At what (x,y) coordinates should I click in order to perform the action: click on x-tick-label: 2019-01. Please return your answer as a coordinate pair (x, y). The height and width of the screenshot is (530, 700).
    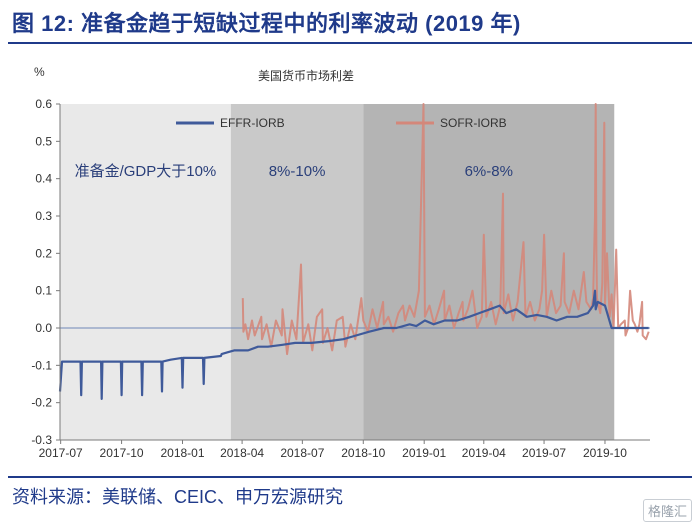
    Looking at the image, I should click on (424, 453).